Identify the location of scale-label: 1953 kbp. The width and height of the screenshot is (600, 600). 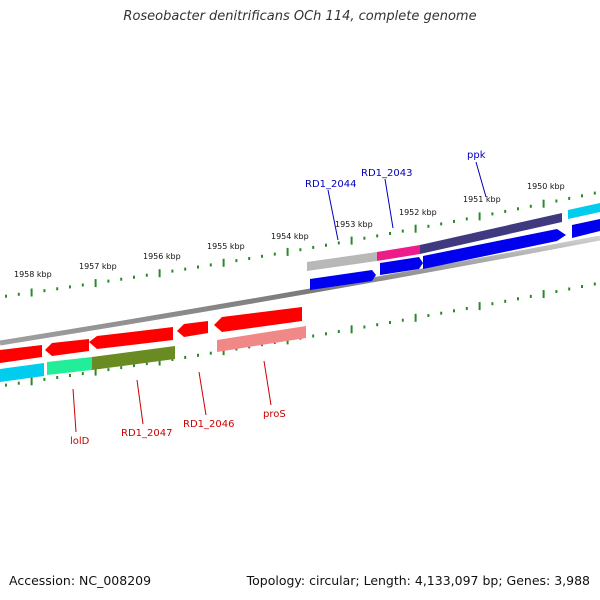
(354, 224).